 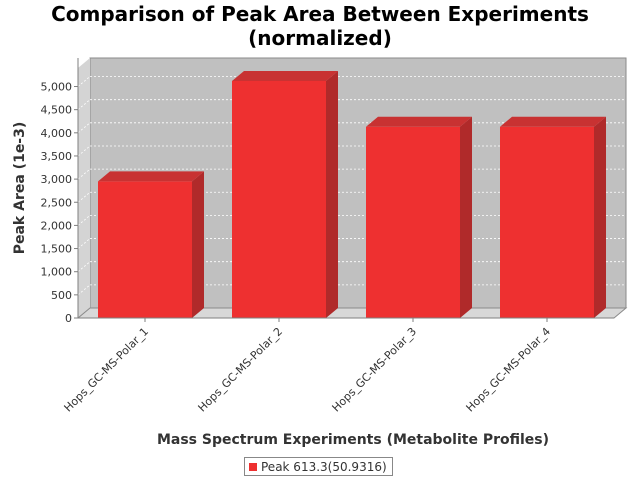 What do you see at coordinates (20, 188) in the screenshot?
I see `y-axis-label: Peak Area (1e-3)` at bounding box center [20, 188].